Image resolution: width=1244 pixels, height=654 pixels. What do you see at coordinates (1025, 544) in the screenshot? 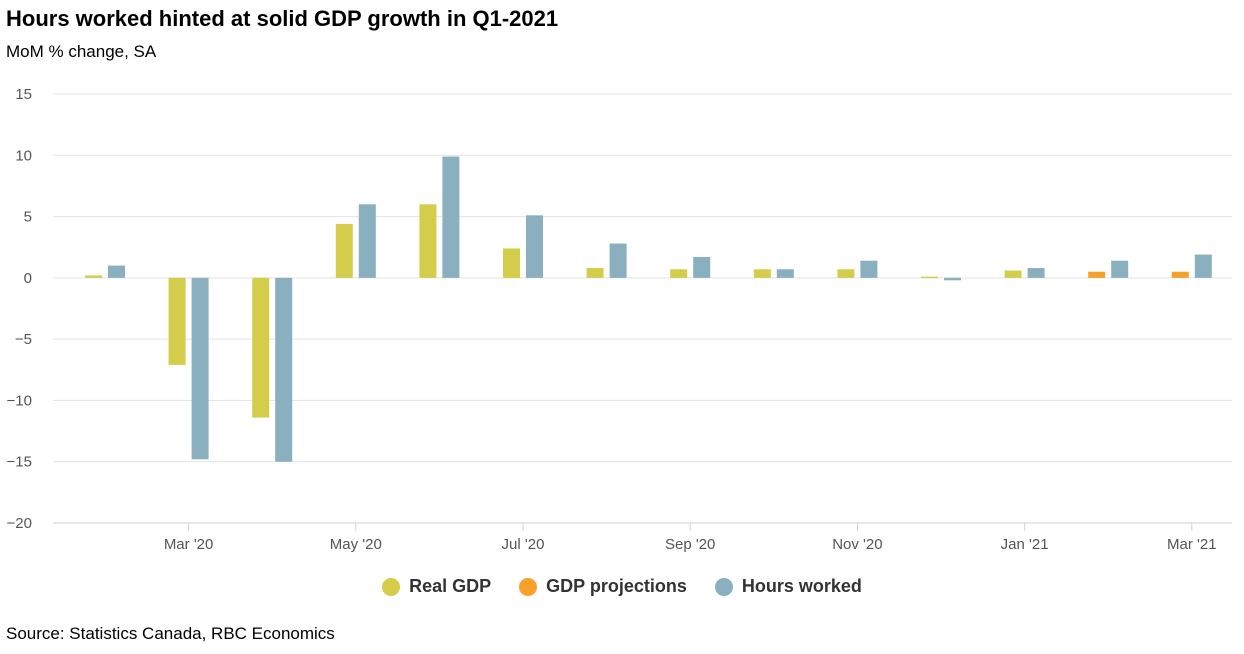
I see `x-tick-label: Jan '21` at bounding box center [1025, 544].